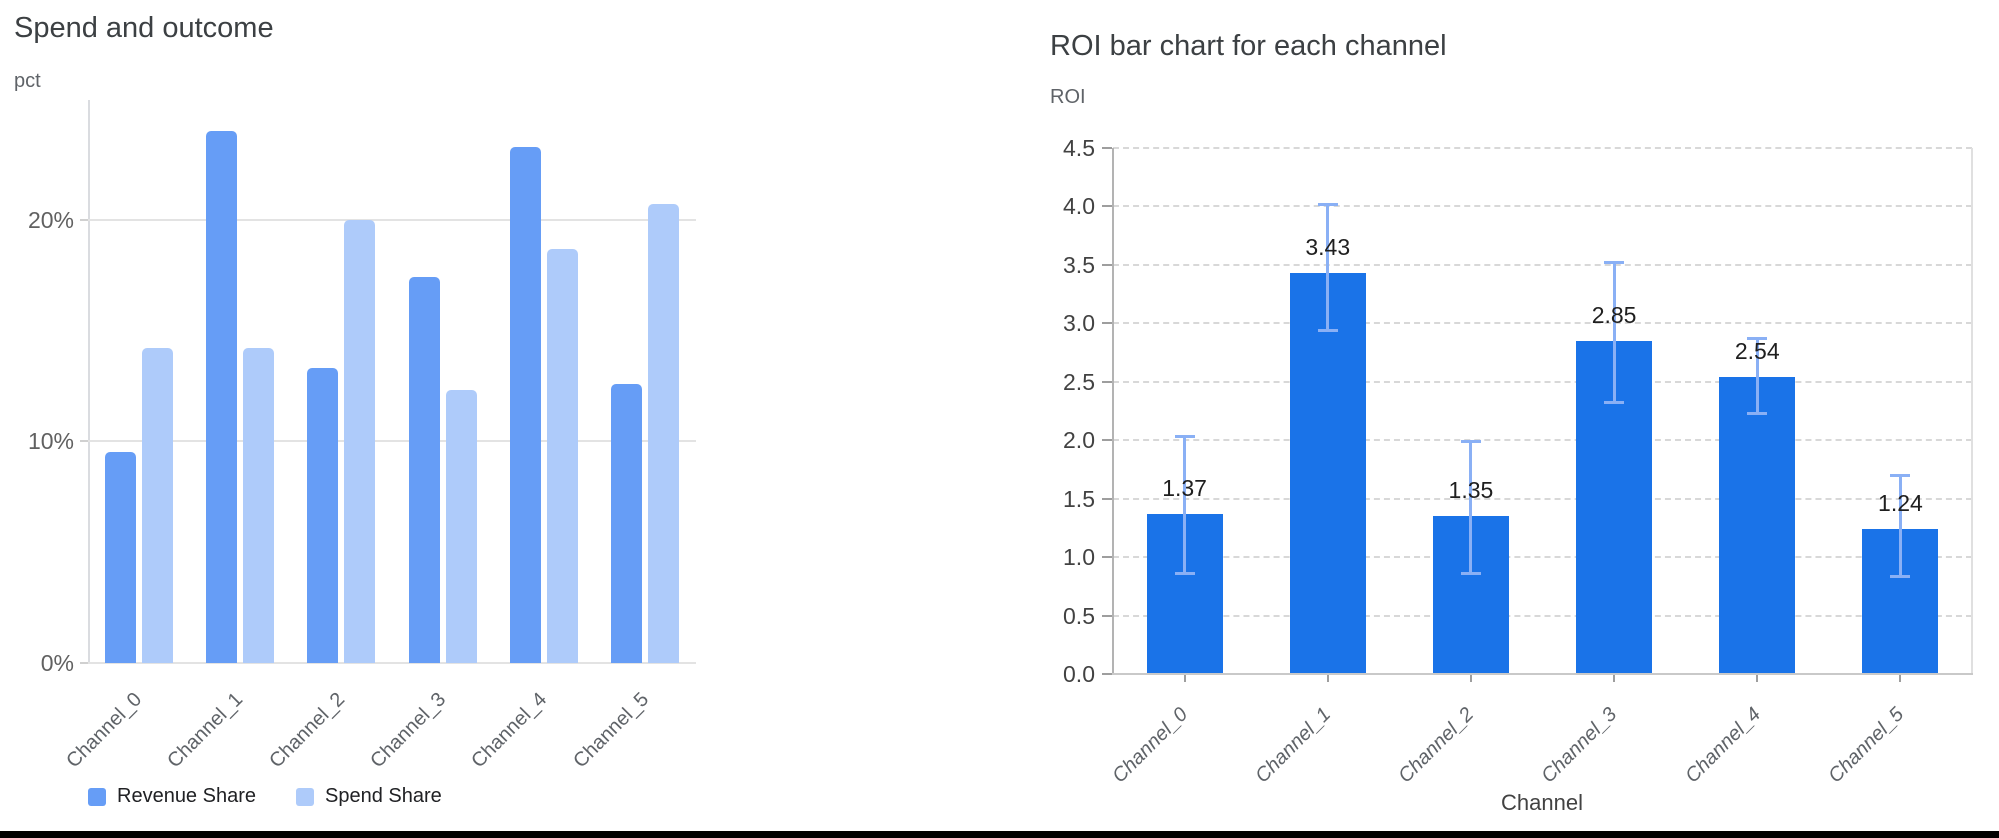 Image resolution: width=1999 pixels, height=838 pixels. I want to click on left-y-axis-line, so click(89, 381).